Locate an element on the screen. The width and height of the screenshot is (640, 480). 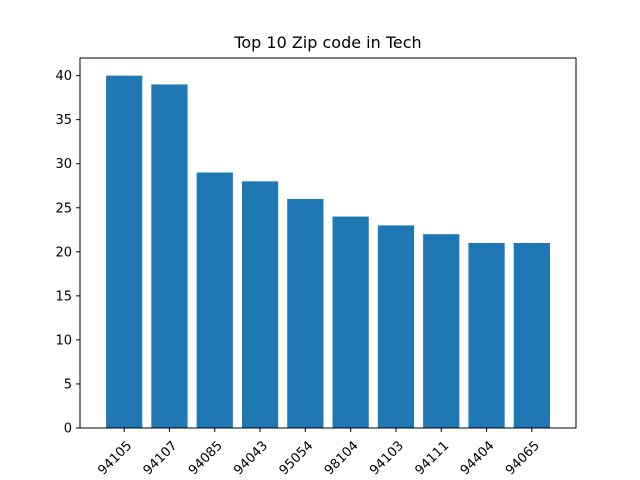
x-tick-label: 94043 is located at coordinates (251, 458).